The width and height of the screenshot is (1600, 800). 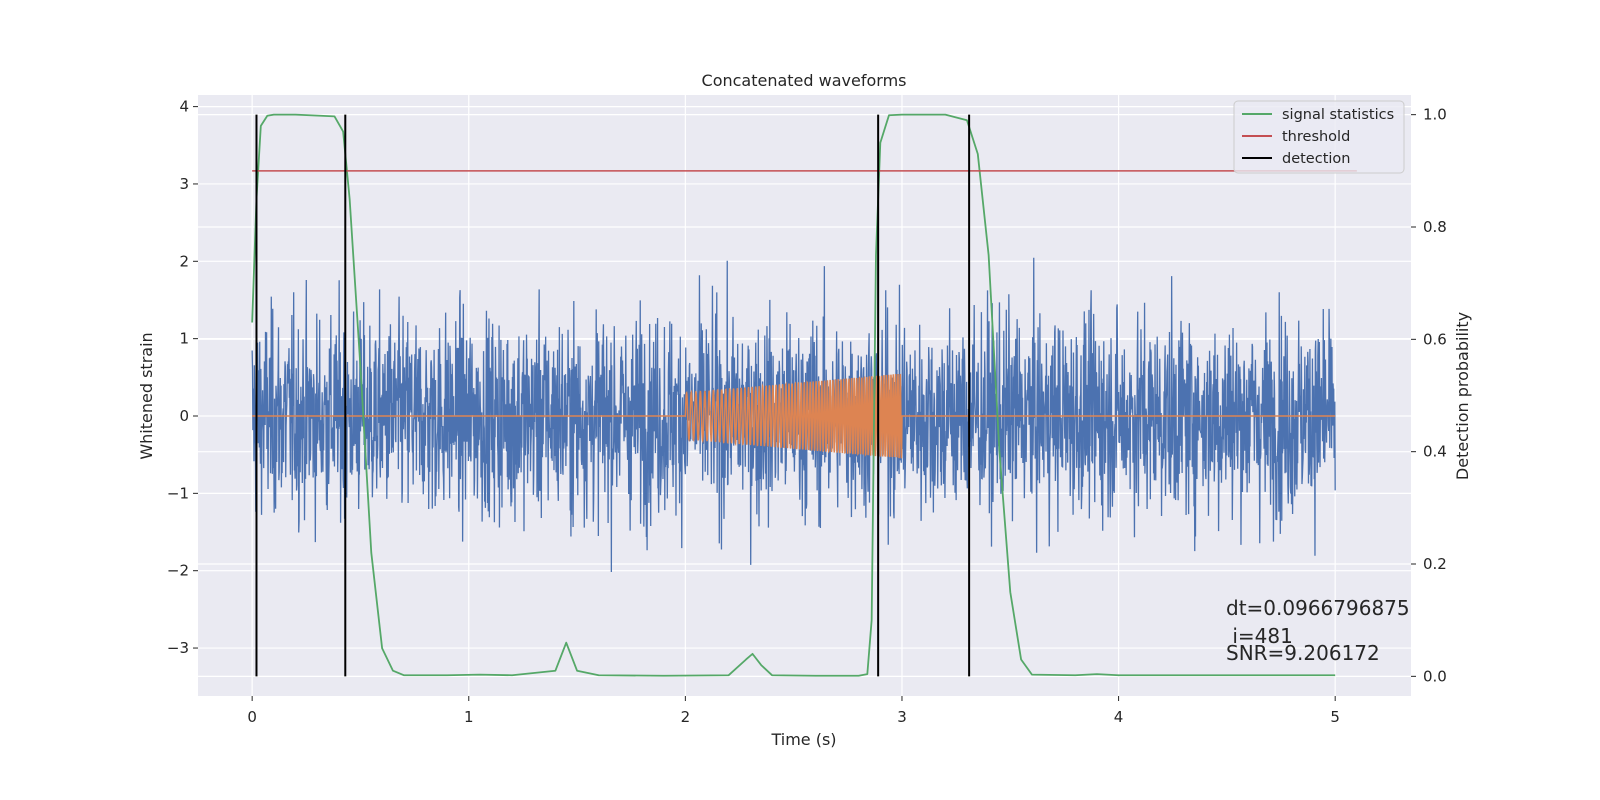 What do you see at coordinates (184, 261) in the screenshot?
I see `y-tick-label-left-5: 2` at bounding box center [184, 261].